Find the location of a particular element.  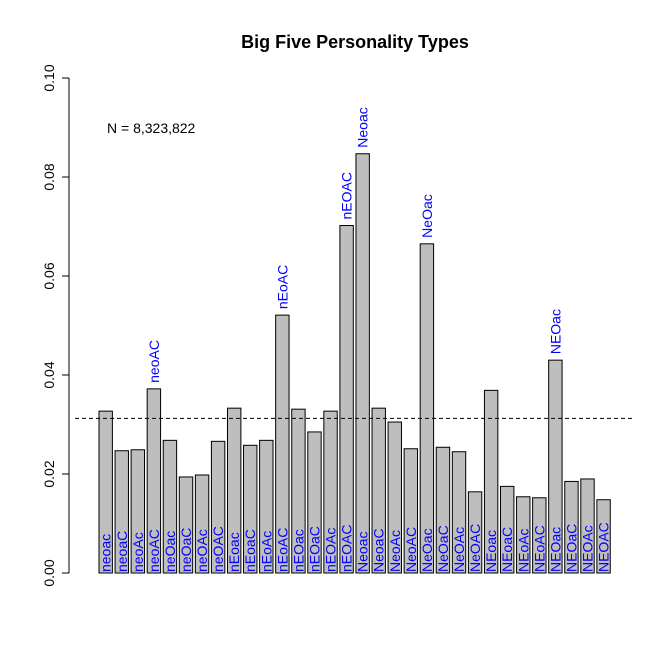

bar-category-label: NeoaC is located at coordinates (379, 550).